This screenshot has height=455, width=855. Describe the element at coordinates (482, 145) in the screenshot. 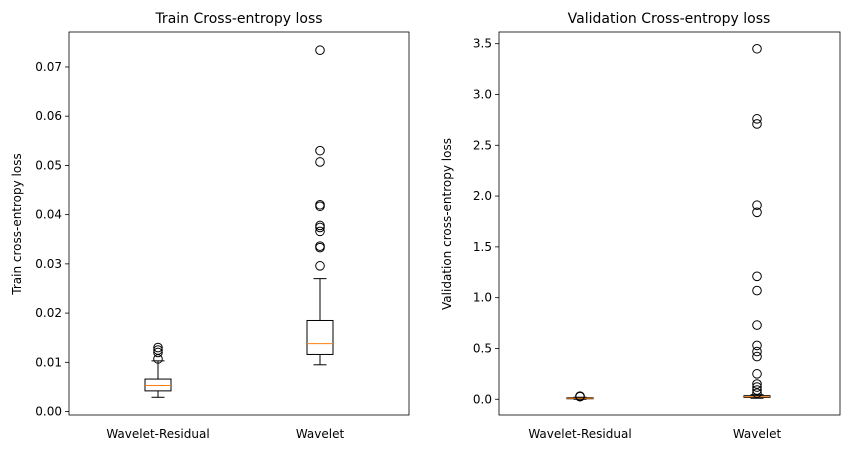

I see `validation-ytick-label: 2.5` at that location.